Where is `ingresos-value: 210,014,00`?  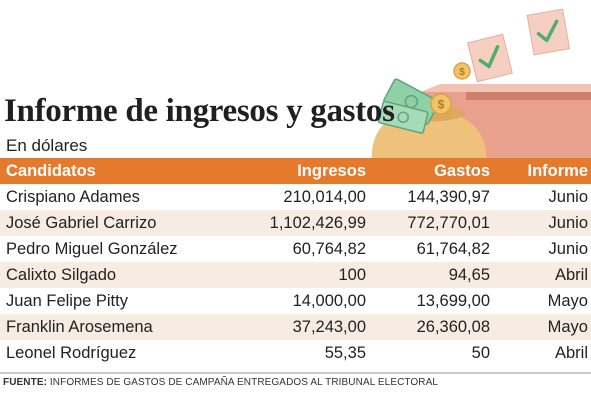 ingresos-value: 210,014,00 is located at coordinates (324, 196).